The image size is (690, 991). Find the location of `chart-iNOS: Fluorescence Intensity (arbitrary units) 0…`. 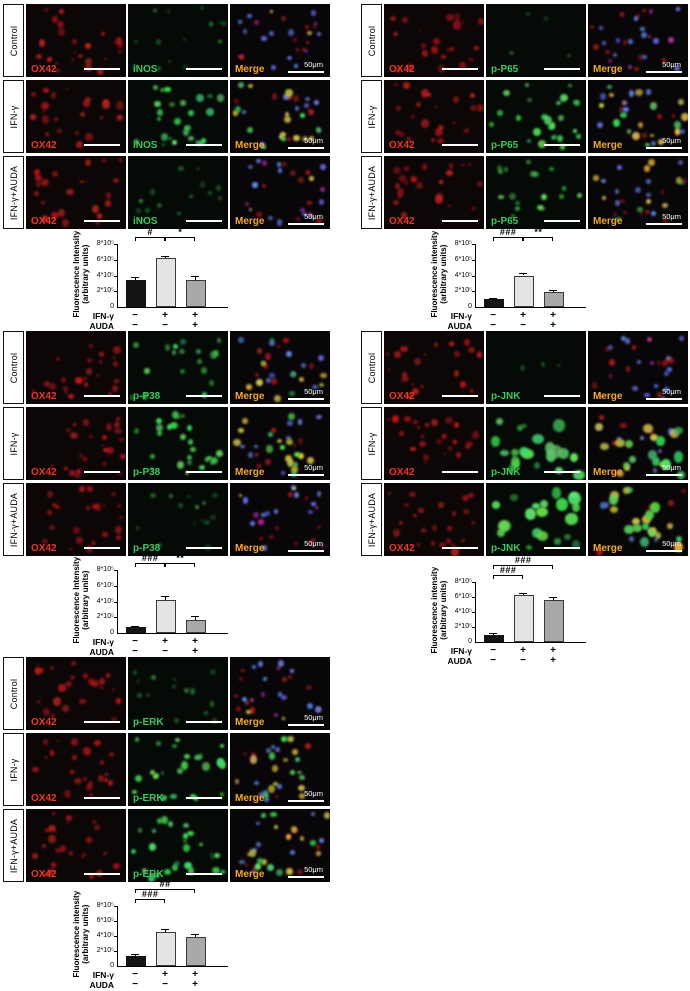

chart-iNOS: Fluorescence Intensity (arbitrary units) 0… is located at coordinates (155, 281).